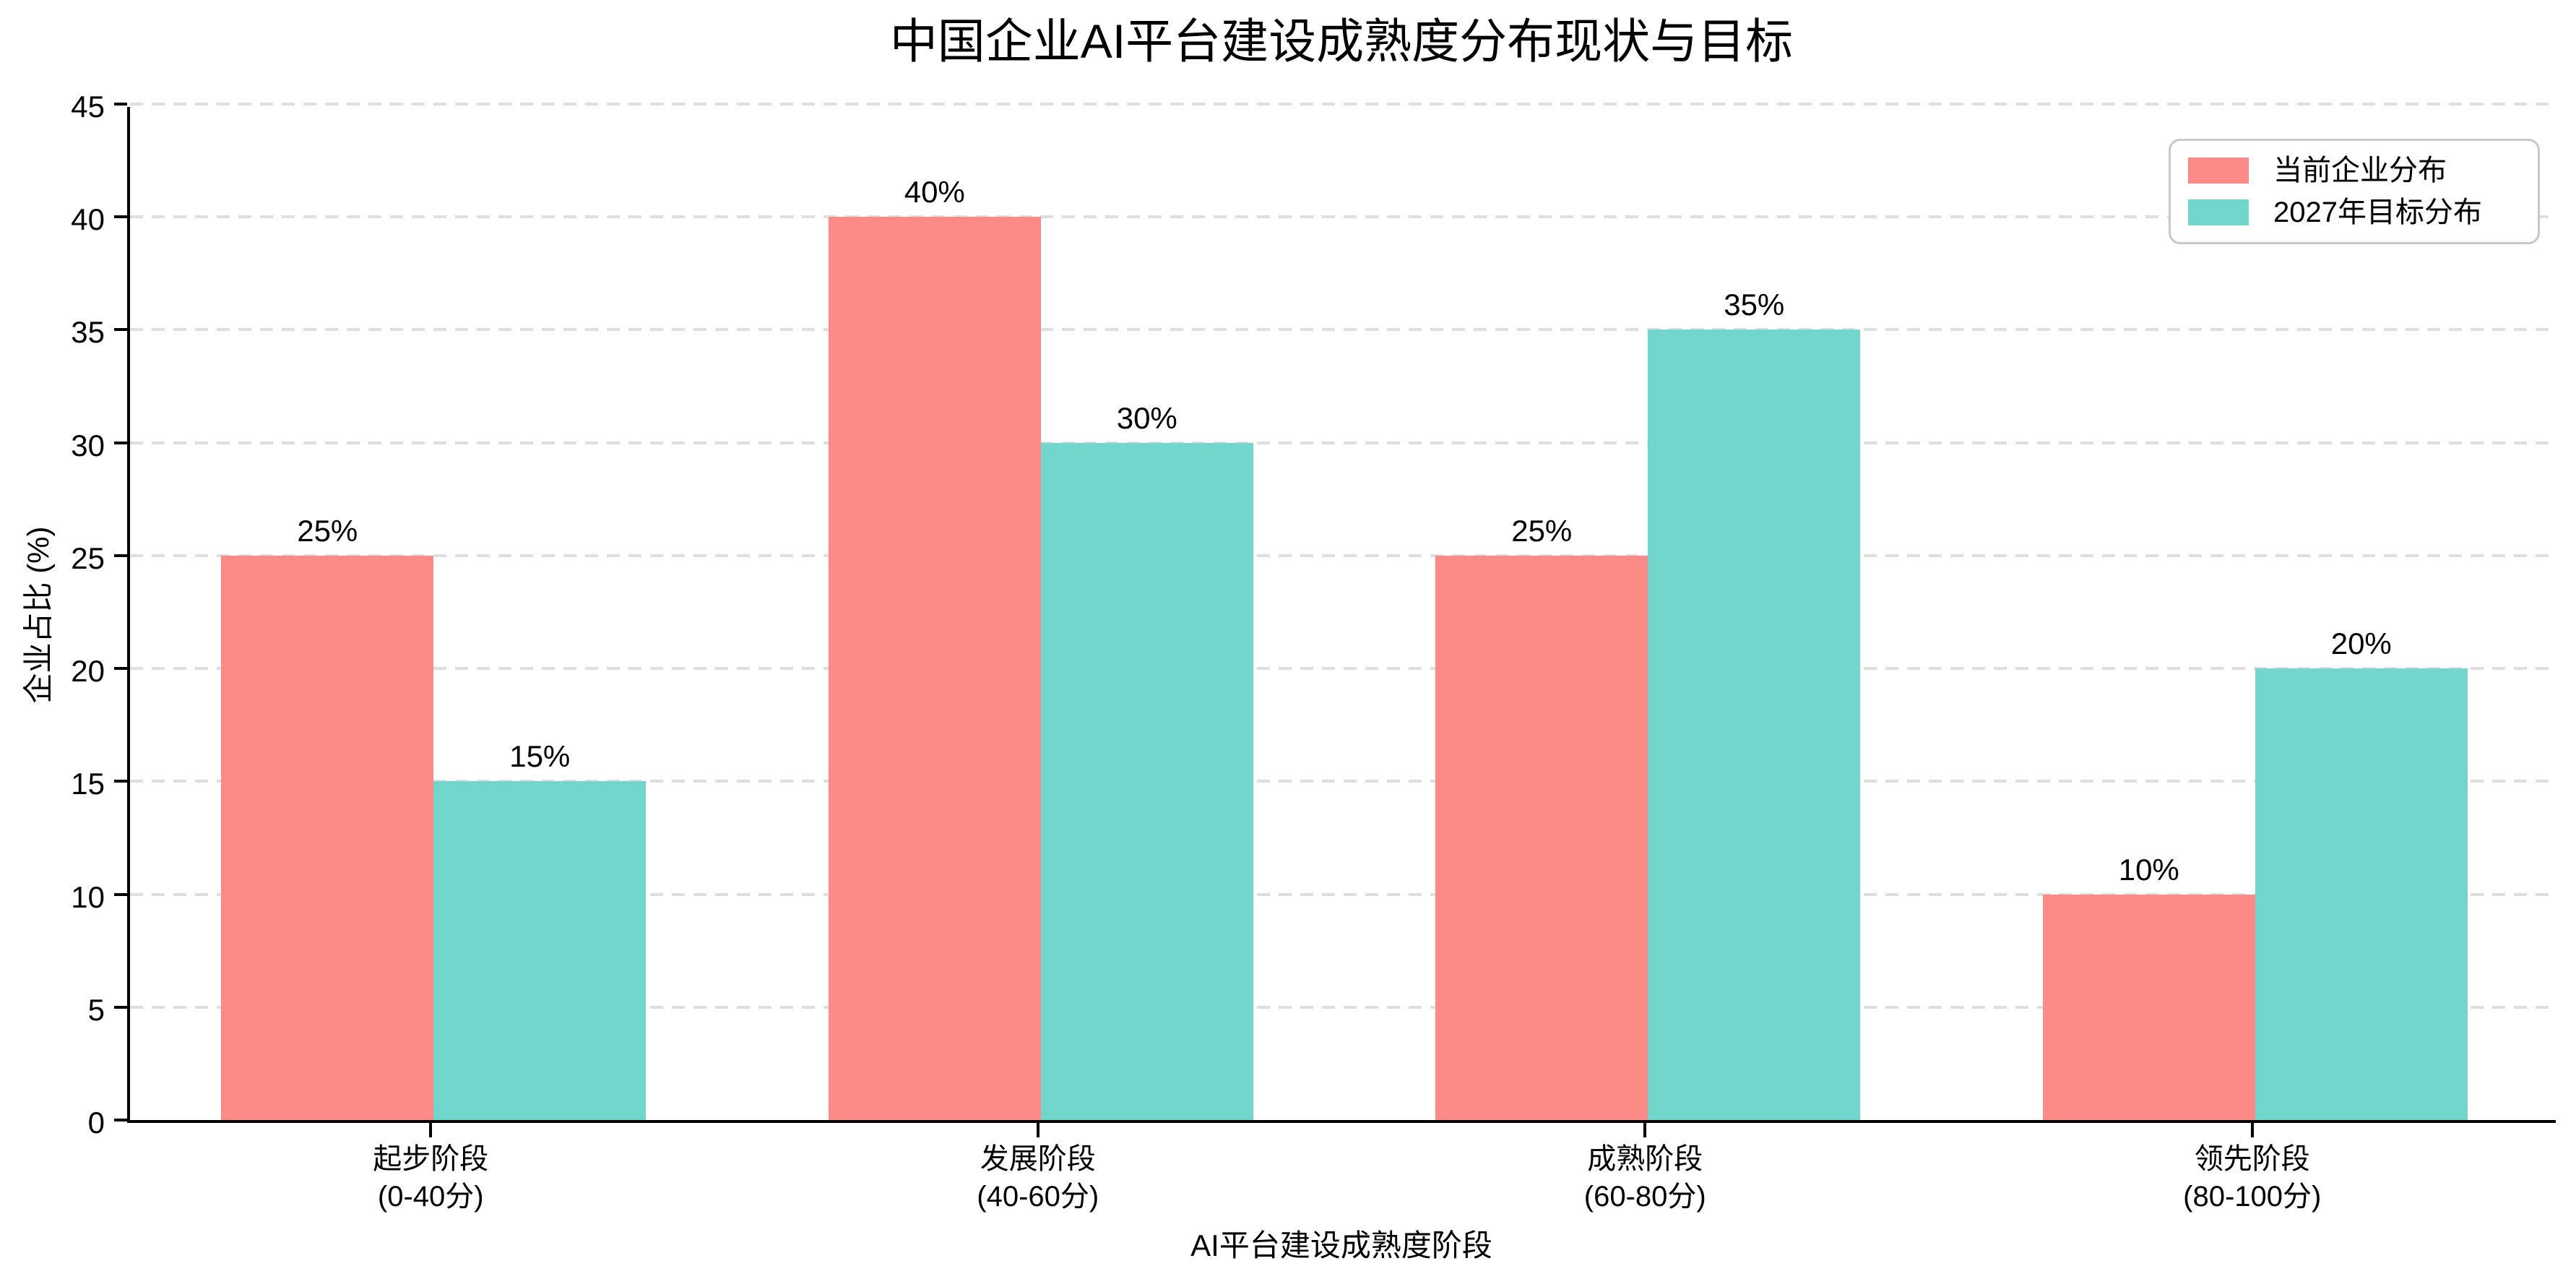  What do you see at coordinates (1038, 1197) in the screenshot?
I see `x-tick-label-line: (40-60分)` at bounding box center [1038, 1197].